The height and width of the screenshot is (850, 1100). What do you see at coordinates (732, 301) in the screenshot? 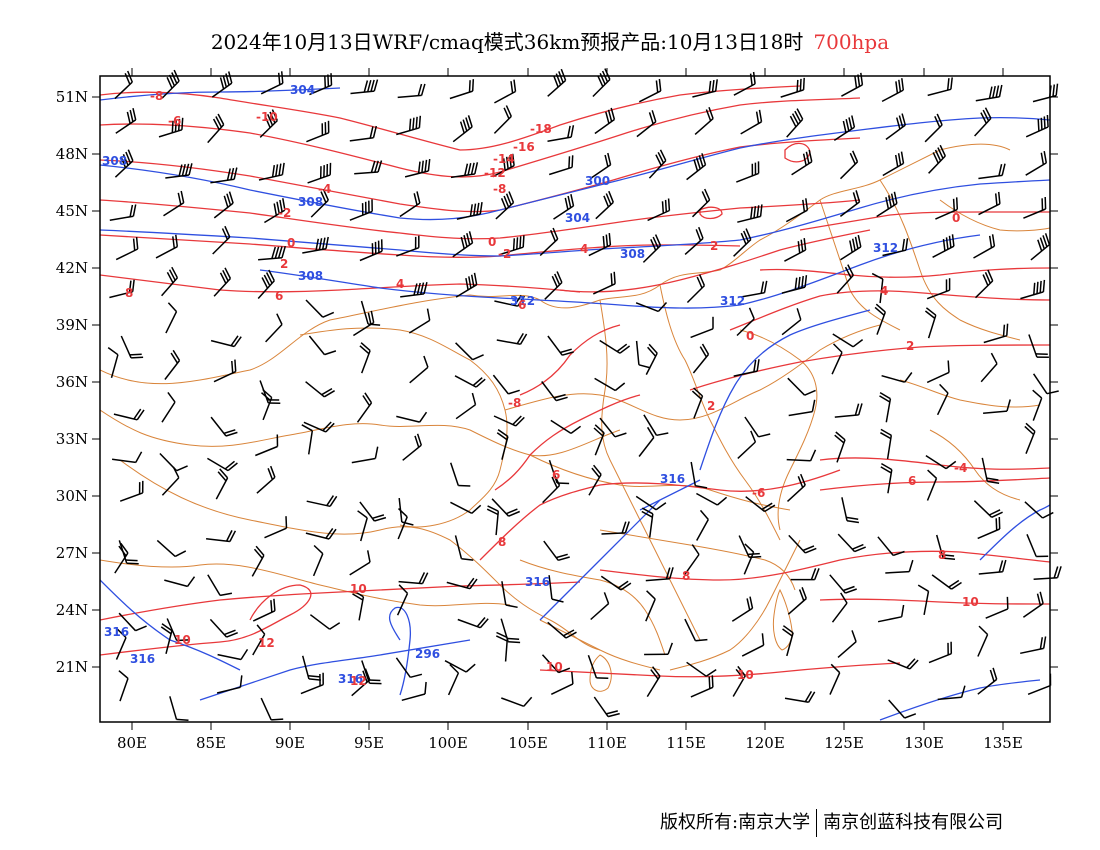
I see `height-label: 312` at bounding box center [732, 301].